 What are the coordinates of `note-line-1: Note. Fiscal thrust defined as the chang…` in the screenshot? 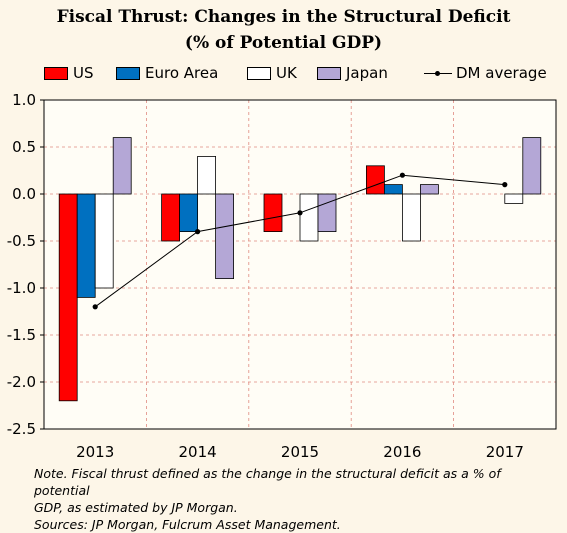 It's located at (267, 482).